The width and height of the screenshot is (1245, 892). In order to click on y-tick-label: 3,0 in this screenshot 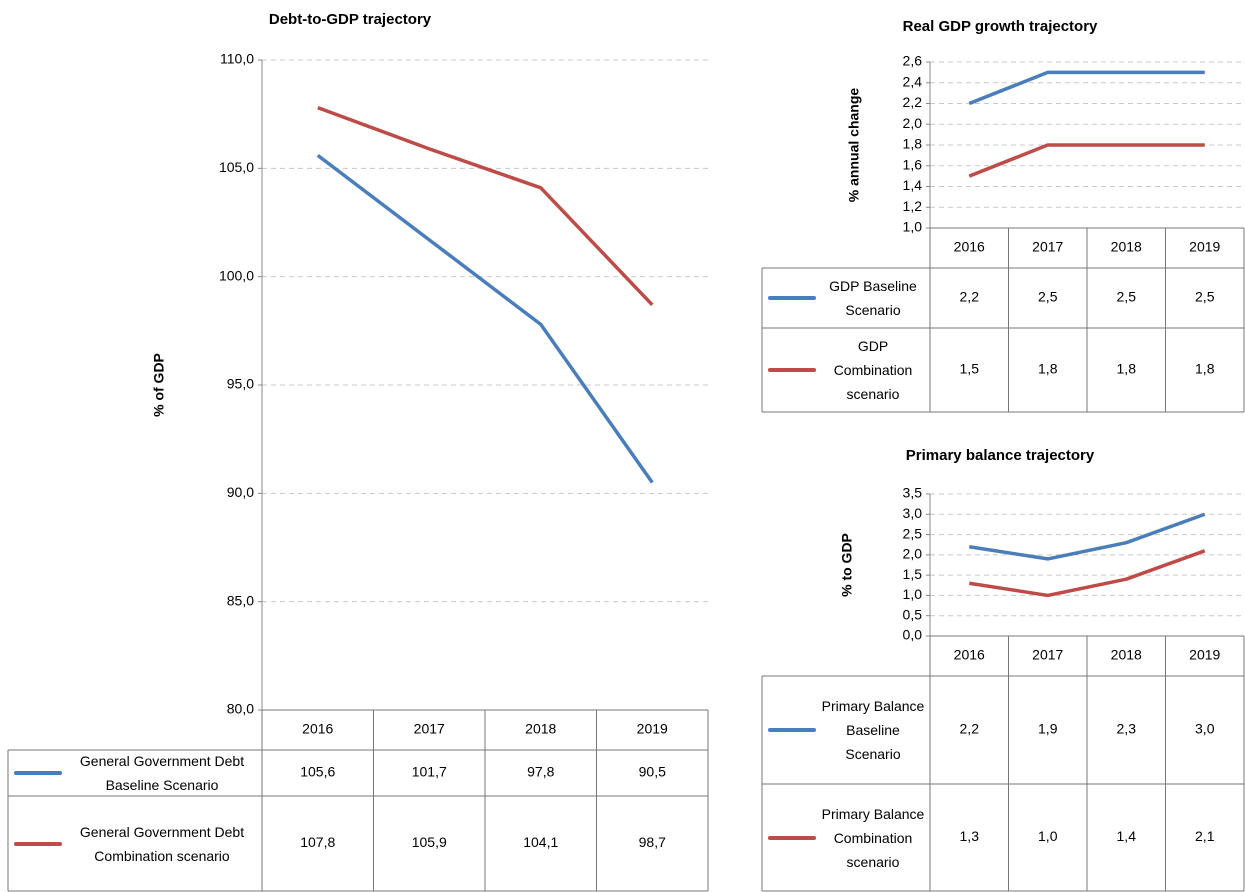, I will do `click(913, 513)`.